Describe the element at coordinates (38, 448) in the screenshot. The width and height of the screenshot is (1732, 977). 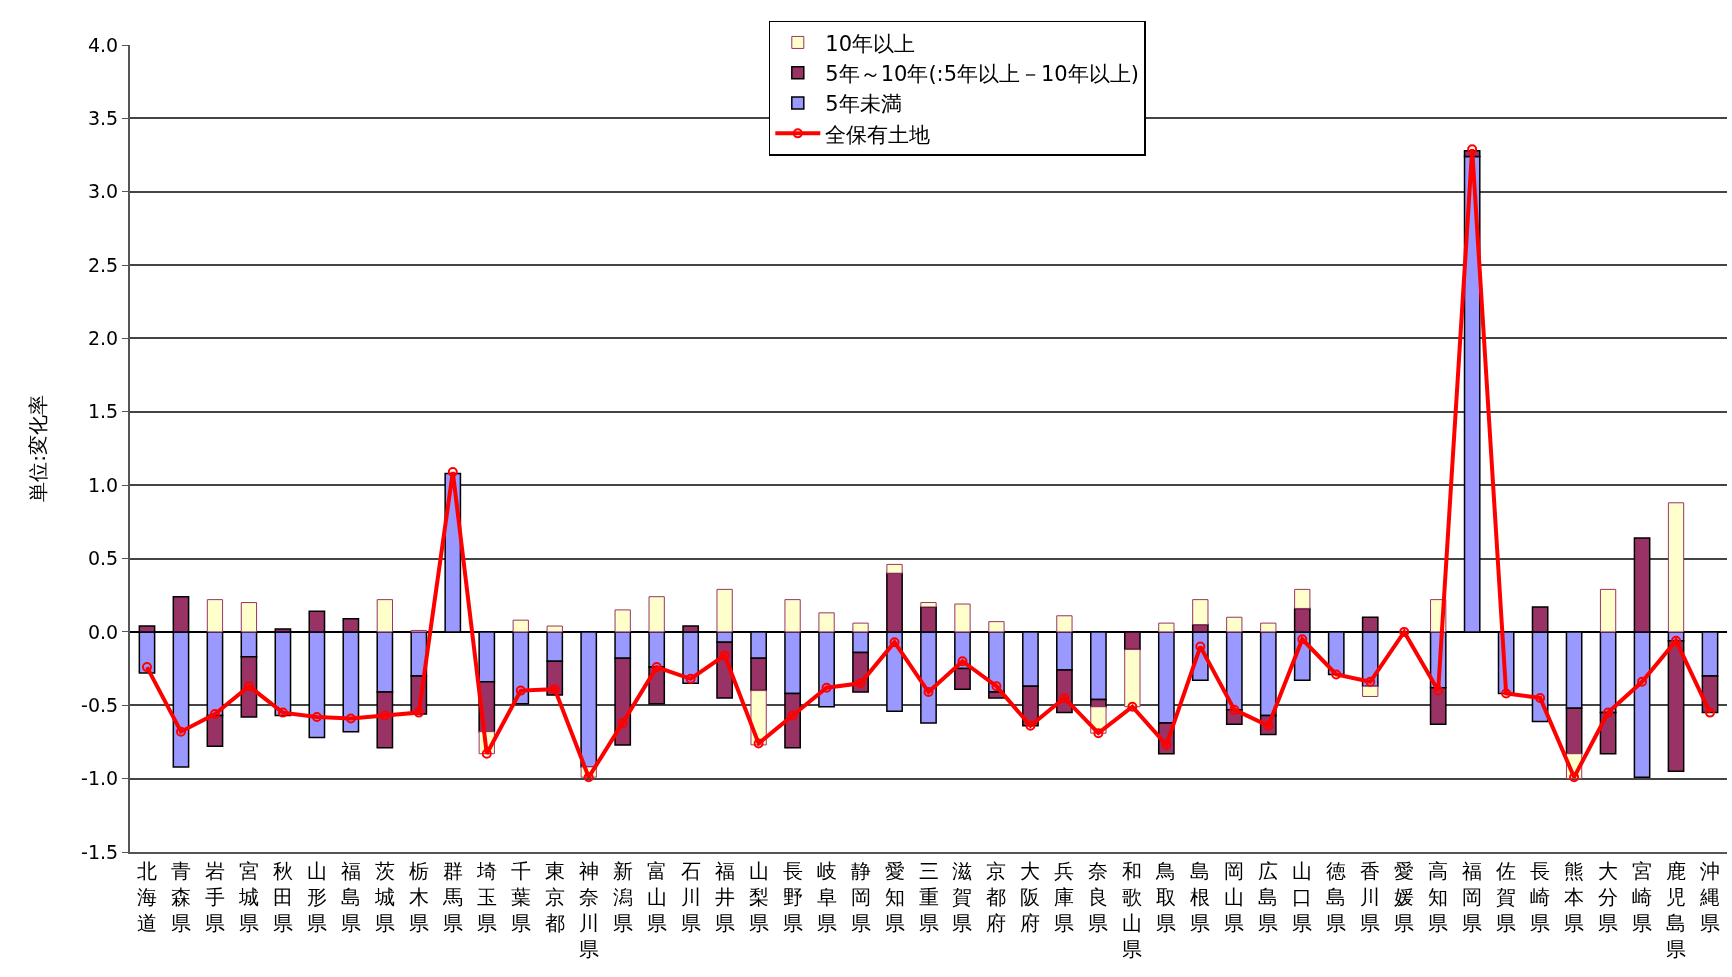
I see `y-axis-title: 単位:変化率` at that location.